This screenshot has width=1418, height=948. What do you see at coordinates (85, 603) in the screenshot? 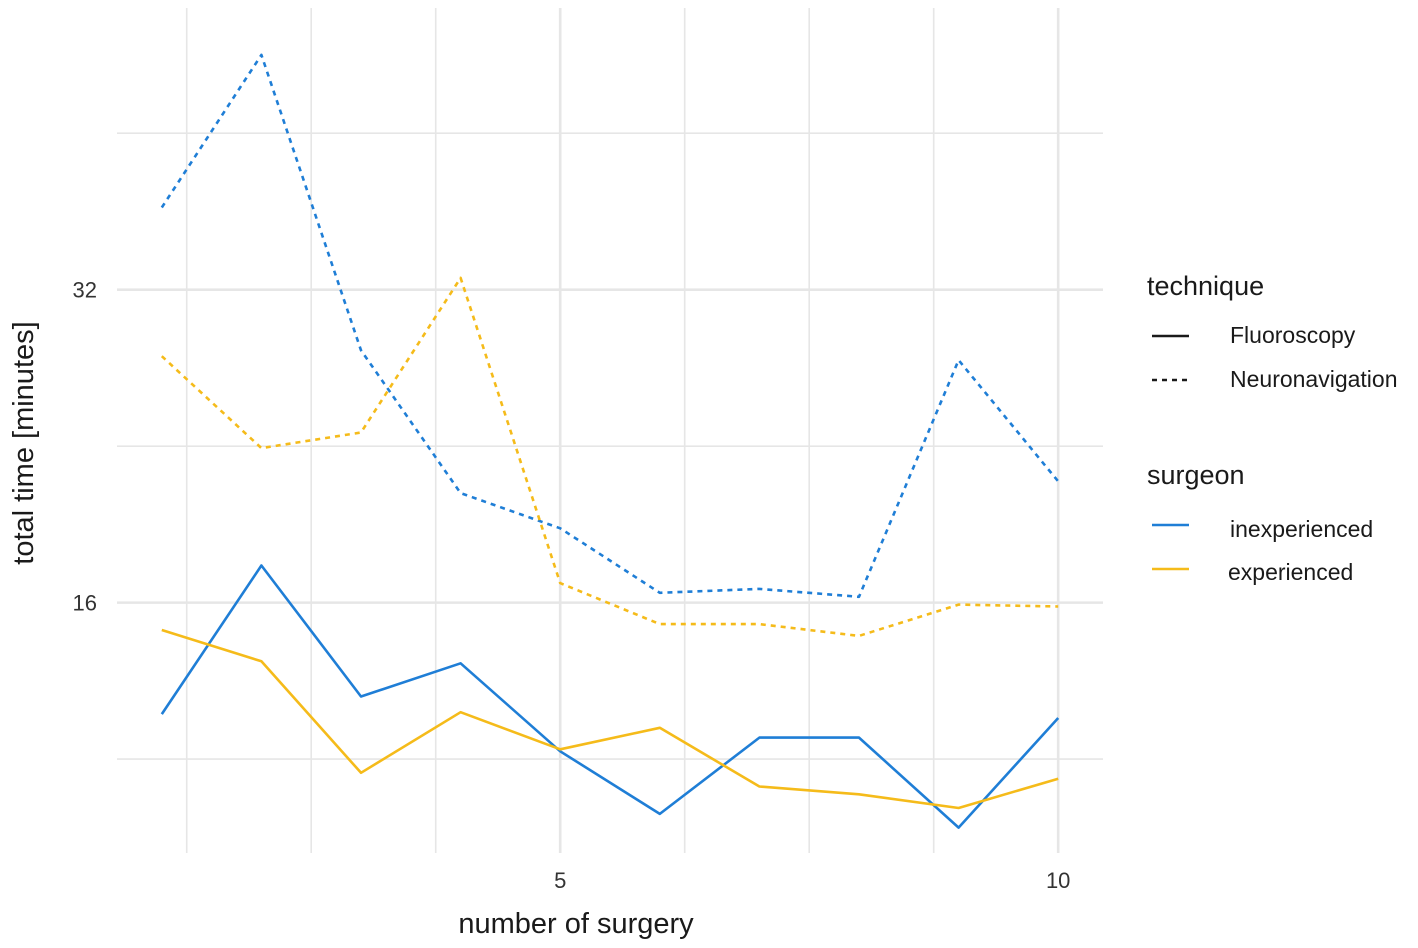
I see `y-tick-label: 16` at bounding box center [85, 603].